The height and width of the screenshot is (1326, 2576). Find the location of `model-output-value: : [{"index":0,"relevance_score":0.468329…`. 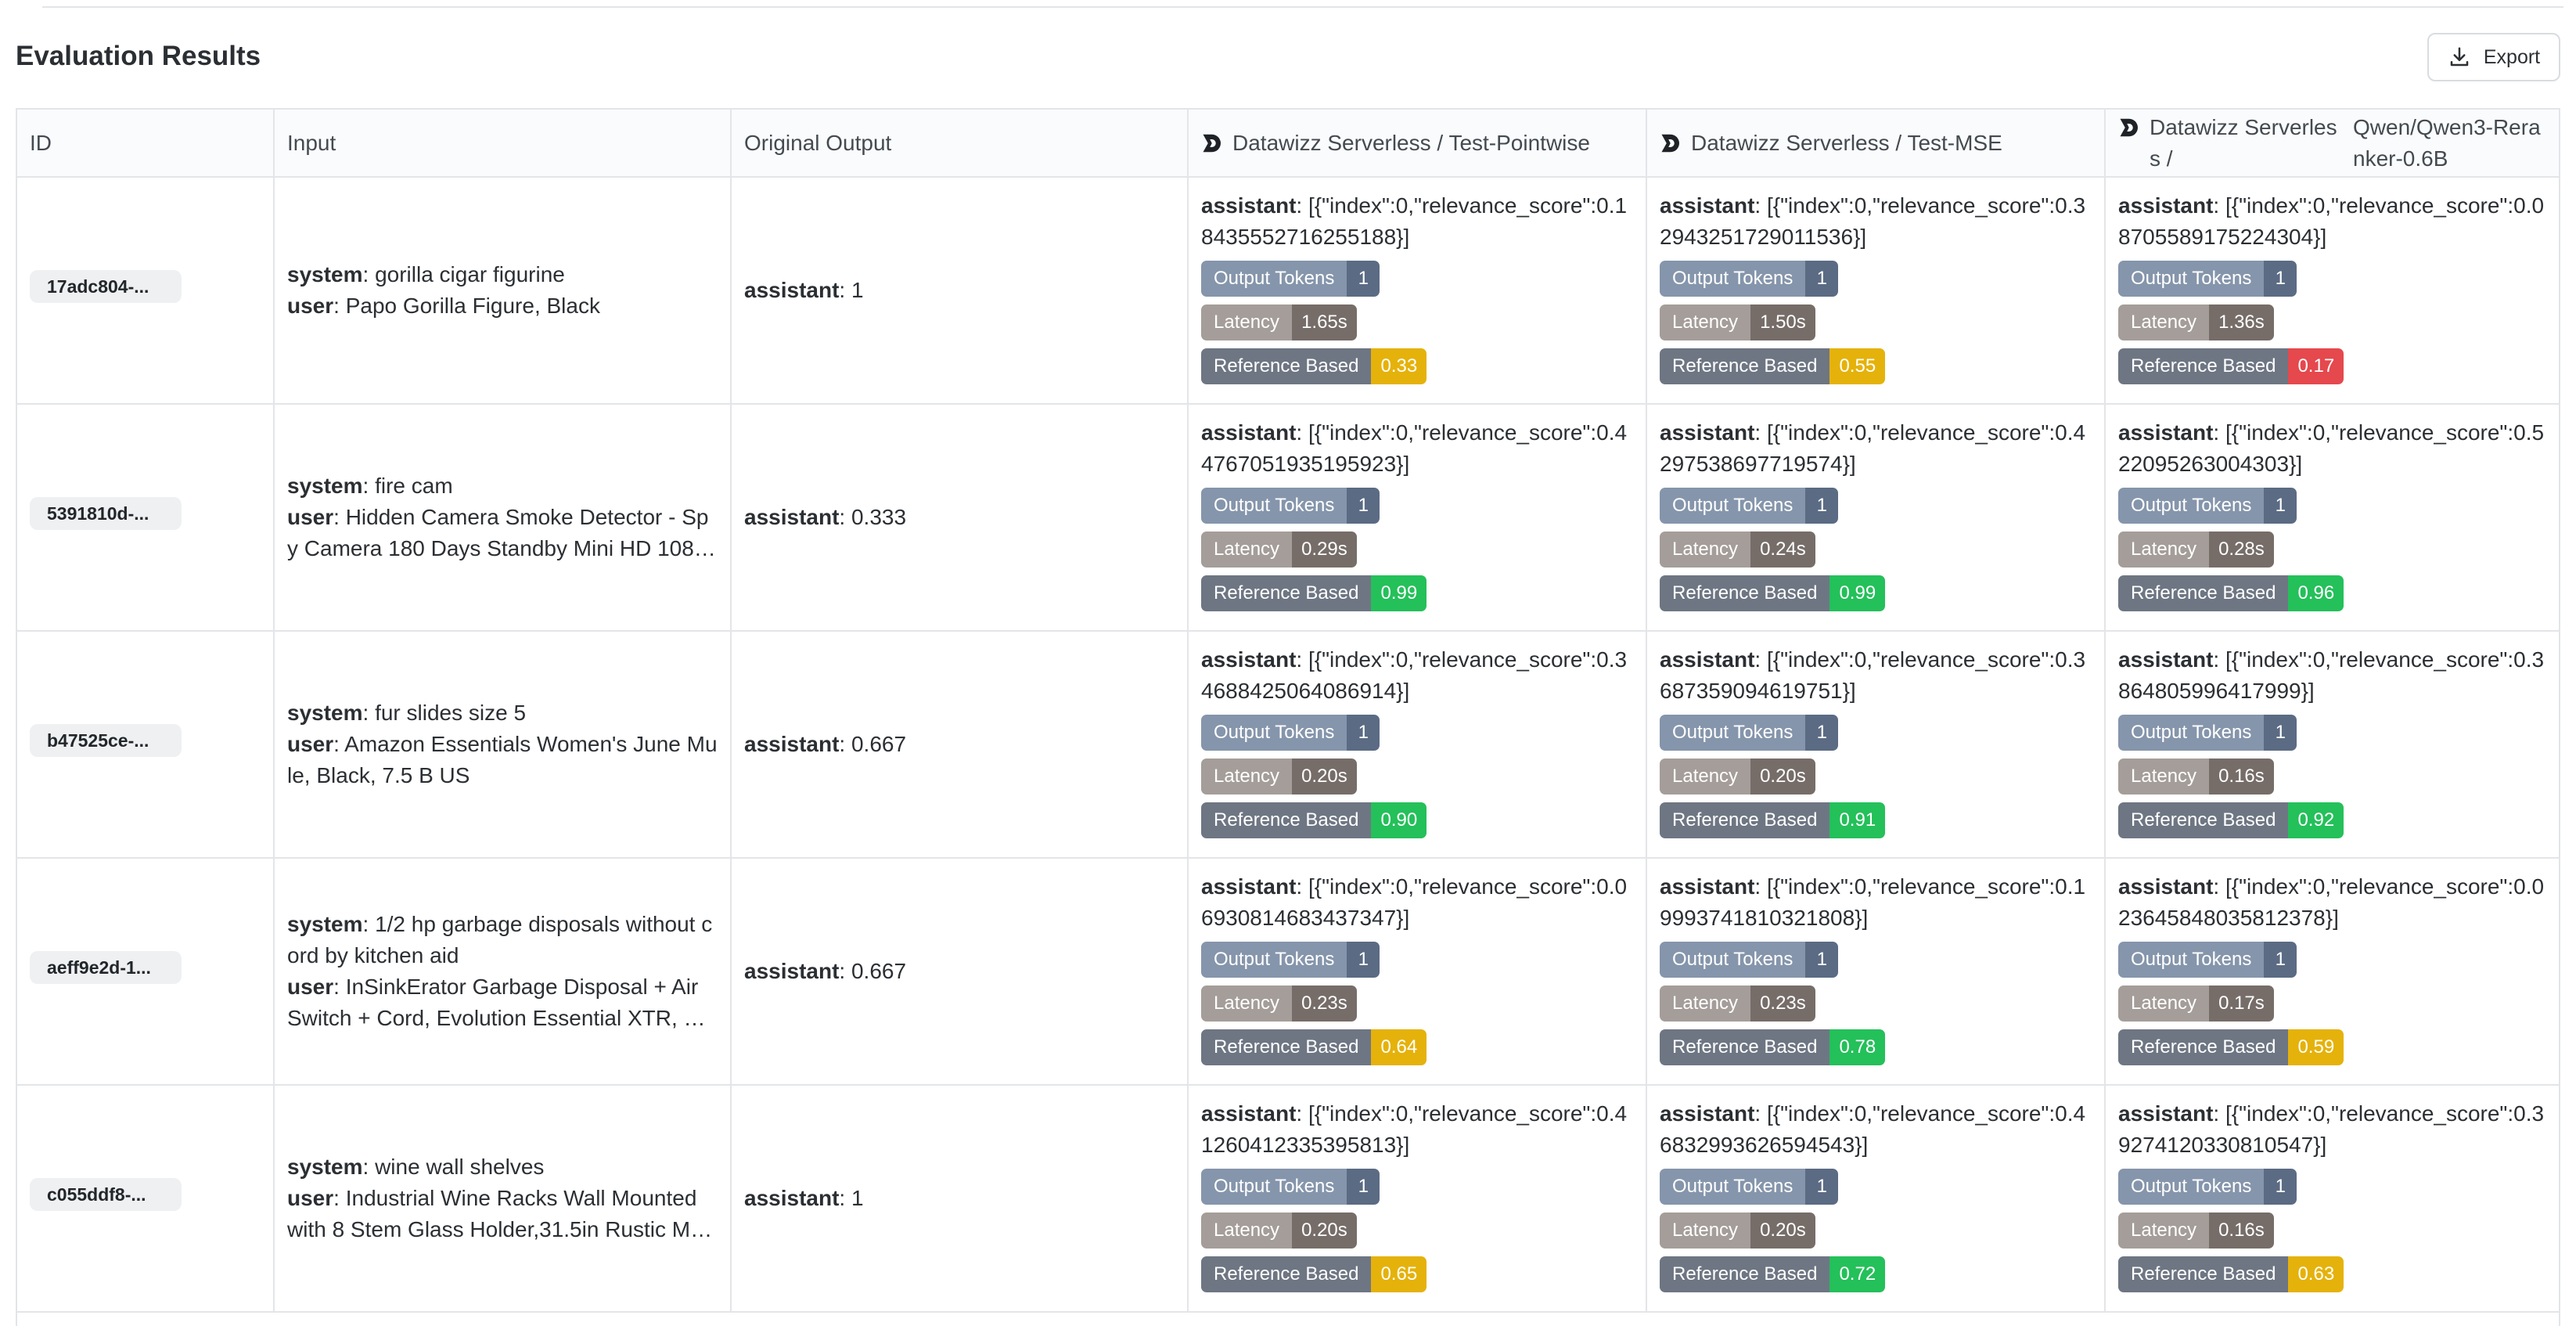

model-output-value: : [{"index":0,"relevance_score":0.468329… is located at coordinates (1873, 1129).